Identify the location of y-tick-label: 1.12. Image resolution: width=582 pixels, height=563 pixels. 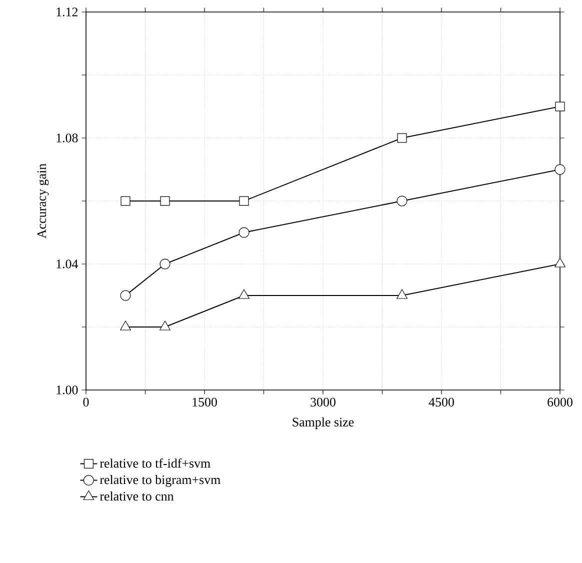
(67, 12).